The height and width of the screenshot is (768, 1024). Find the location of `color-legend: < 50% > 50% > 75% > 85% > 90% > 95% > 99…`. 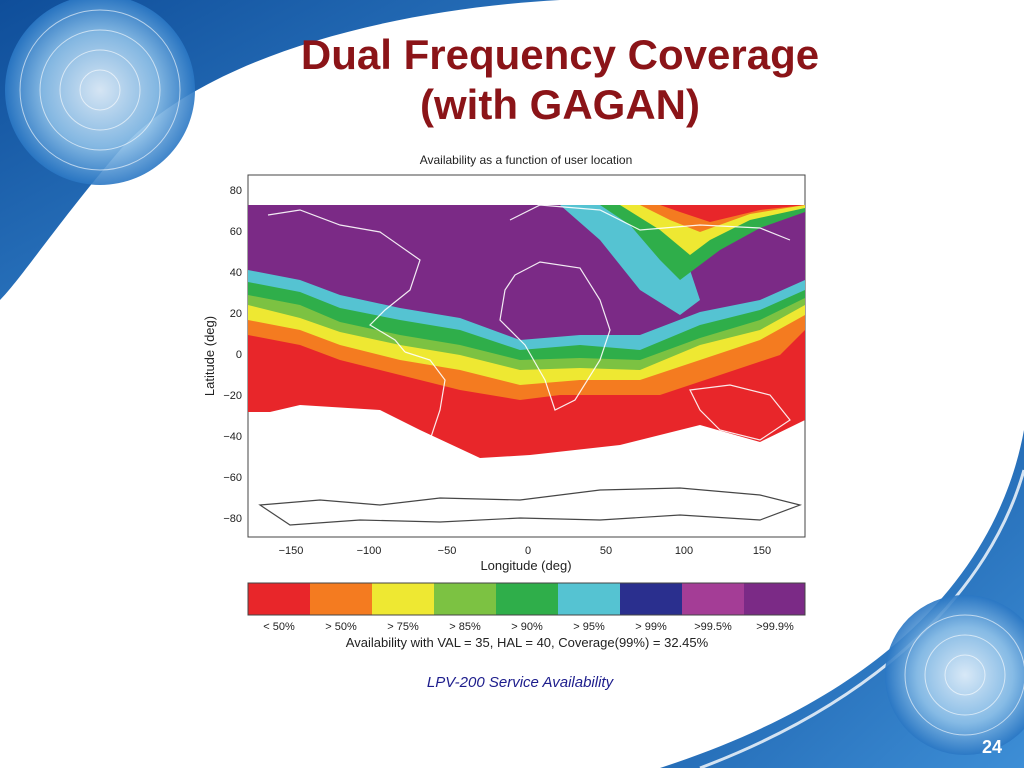

color-legend: < 50% > 50% > 75% > 85% > 90% > 95% > 99… is located at coordinates (526, 607).